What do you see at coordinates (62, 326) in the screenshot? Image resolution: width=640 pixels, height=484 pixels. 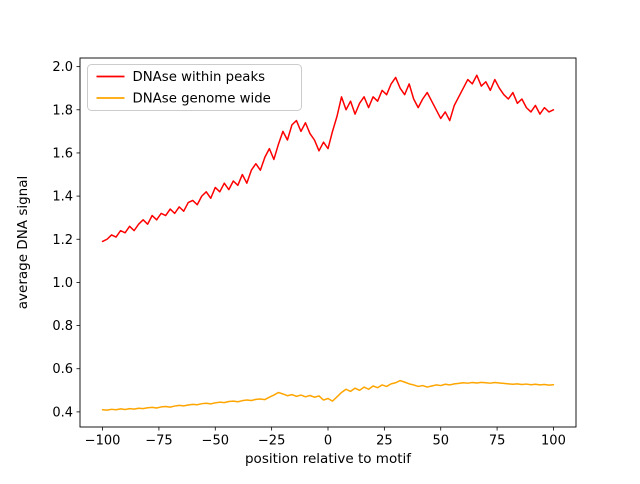 I see `y-tick-label: 0.8` at bounding box center [62, 326].